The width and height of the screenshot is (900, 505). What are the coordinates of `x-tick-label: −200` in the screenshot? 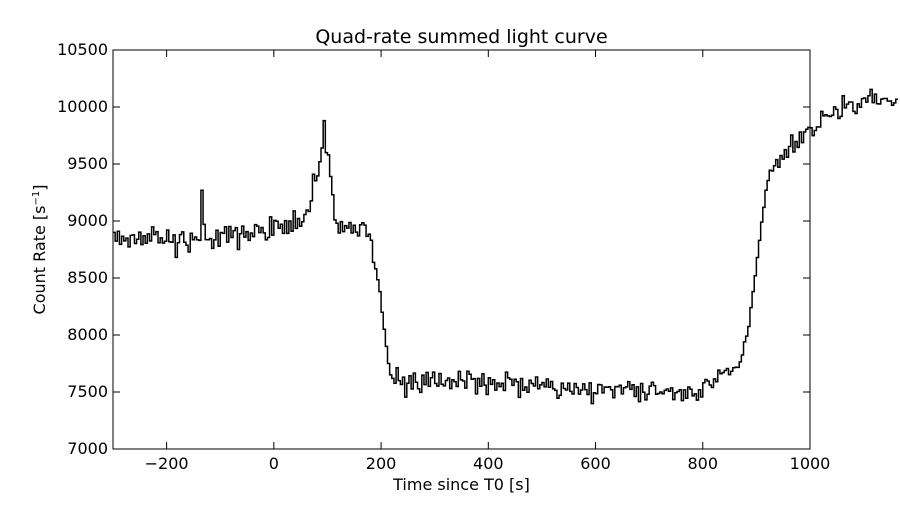 It's located at (167, 463).